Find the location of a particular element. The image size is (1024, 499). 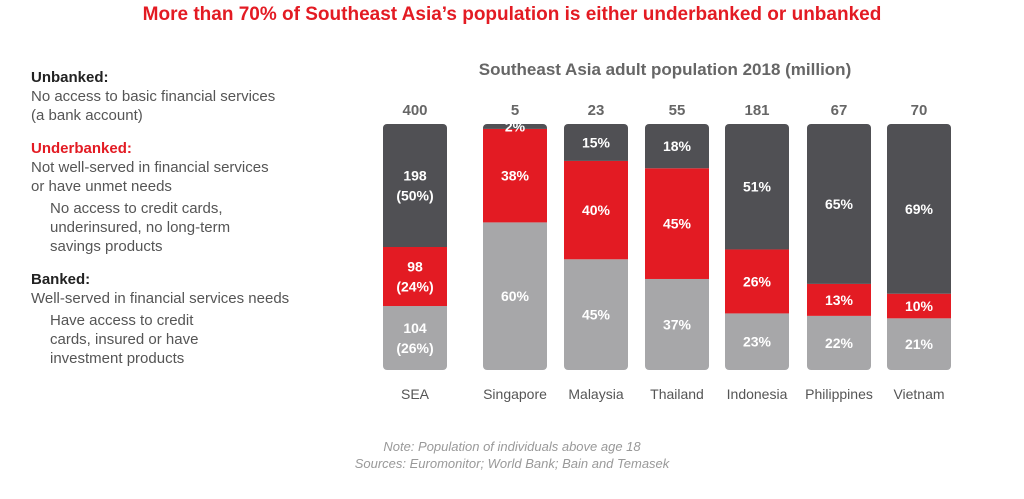

category-label: SEA is located at coordinates (415, 394).